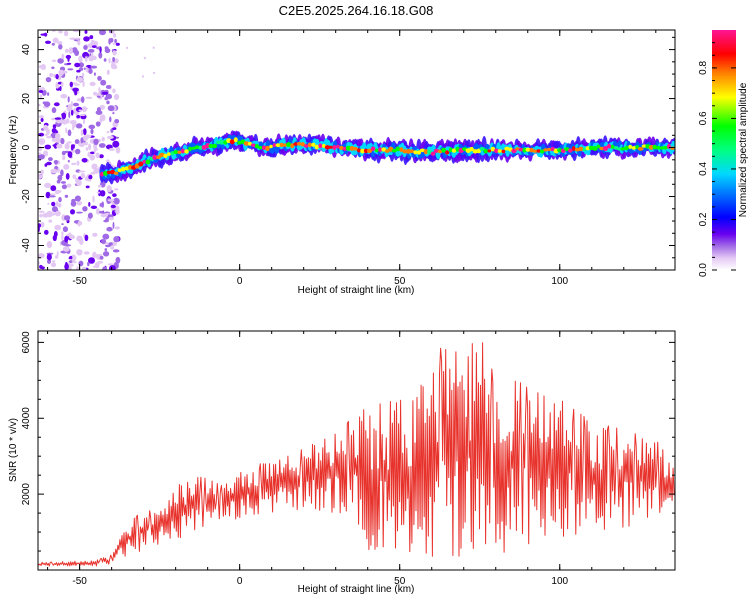 This screenshot has height=600, width=750. What do you see at coordinates (26, 147) in the screenshot?
I see `y-tick-label: 0` at bounding box center [26, 147].